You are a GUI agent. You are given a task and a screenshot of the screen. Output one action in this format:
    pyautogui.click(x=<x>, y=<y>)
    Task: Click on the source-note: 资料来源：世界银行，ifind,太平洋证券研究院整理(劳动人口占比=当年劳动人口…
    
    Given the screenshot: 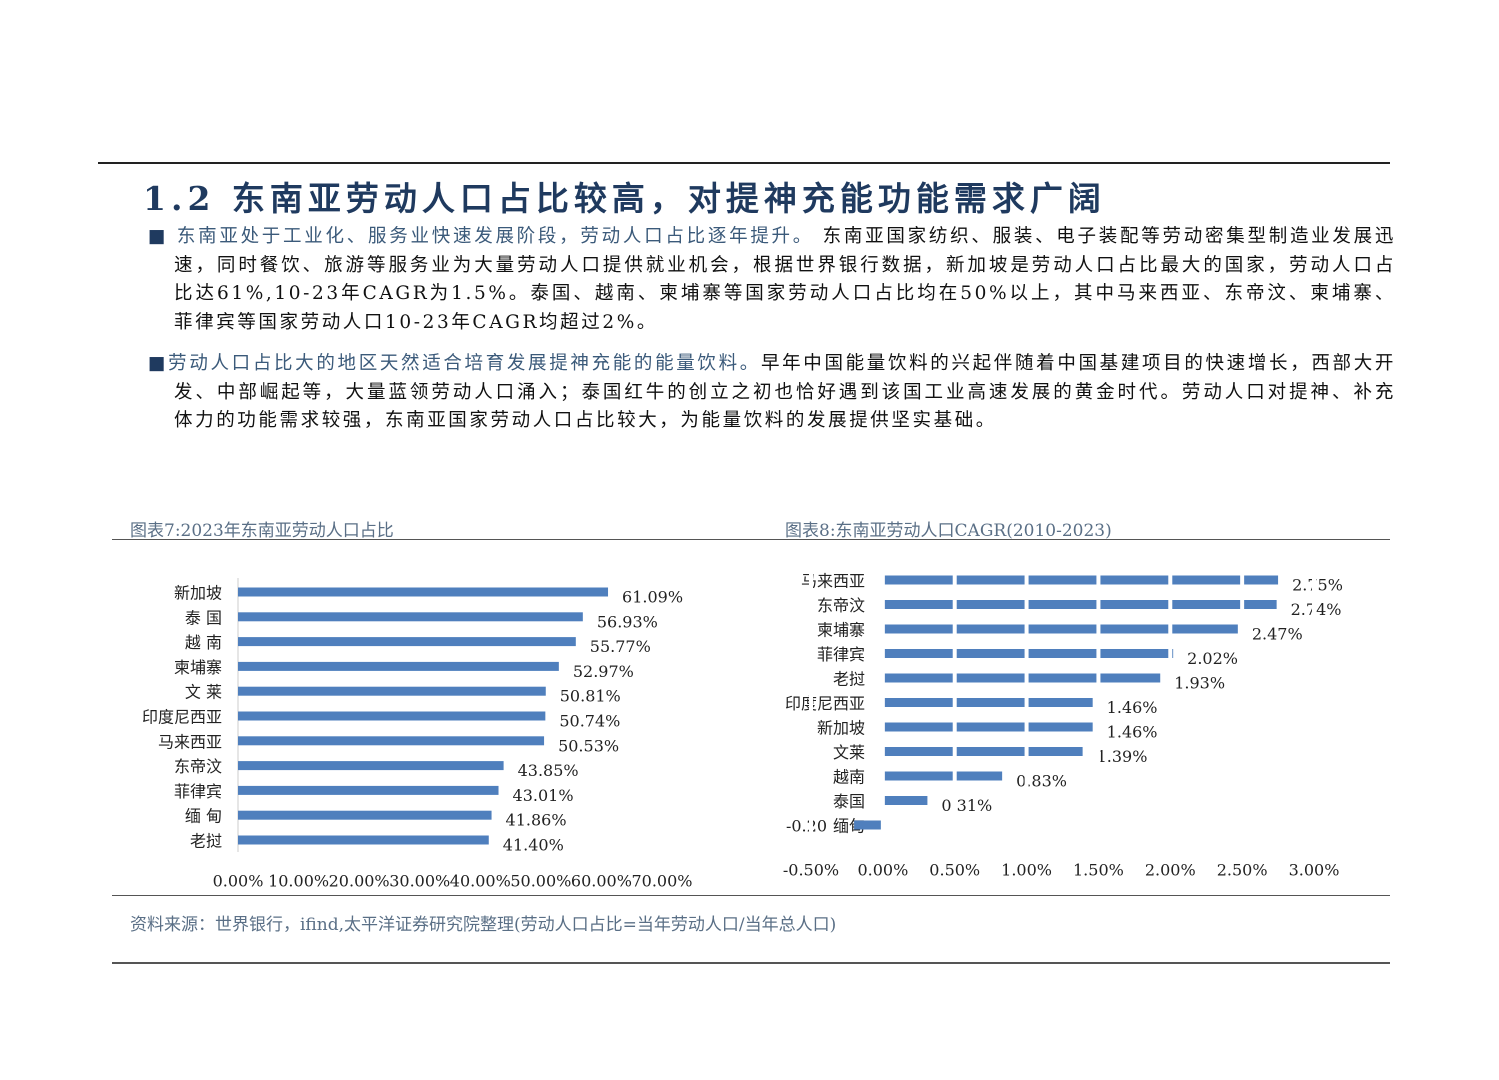 What is the action you would take?
    pyautogui.click(x=483, y=925)
    